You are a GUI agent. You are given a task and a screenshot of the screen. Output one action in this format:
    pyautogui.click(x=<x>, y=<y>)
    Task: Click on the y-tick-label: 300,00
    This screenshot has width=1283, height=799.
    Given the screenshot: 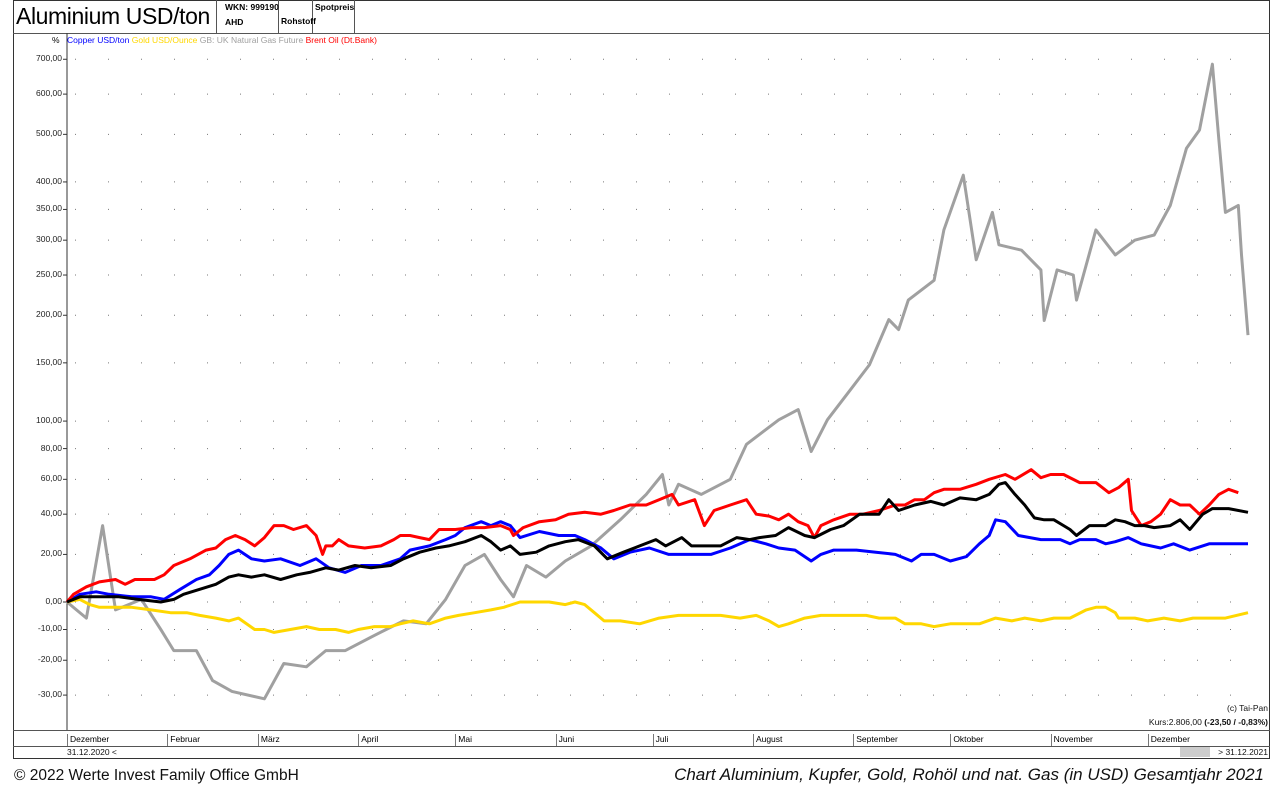 What is the action you would take?
    pyautogui.click(x=49, y=239)
    